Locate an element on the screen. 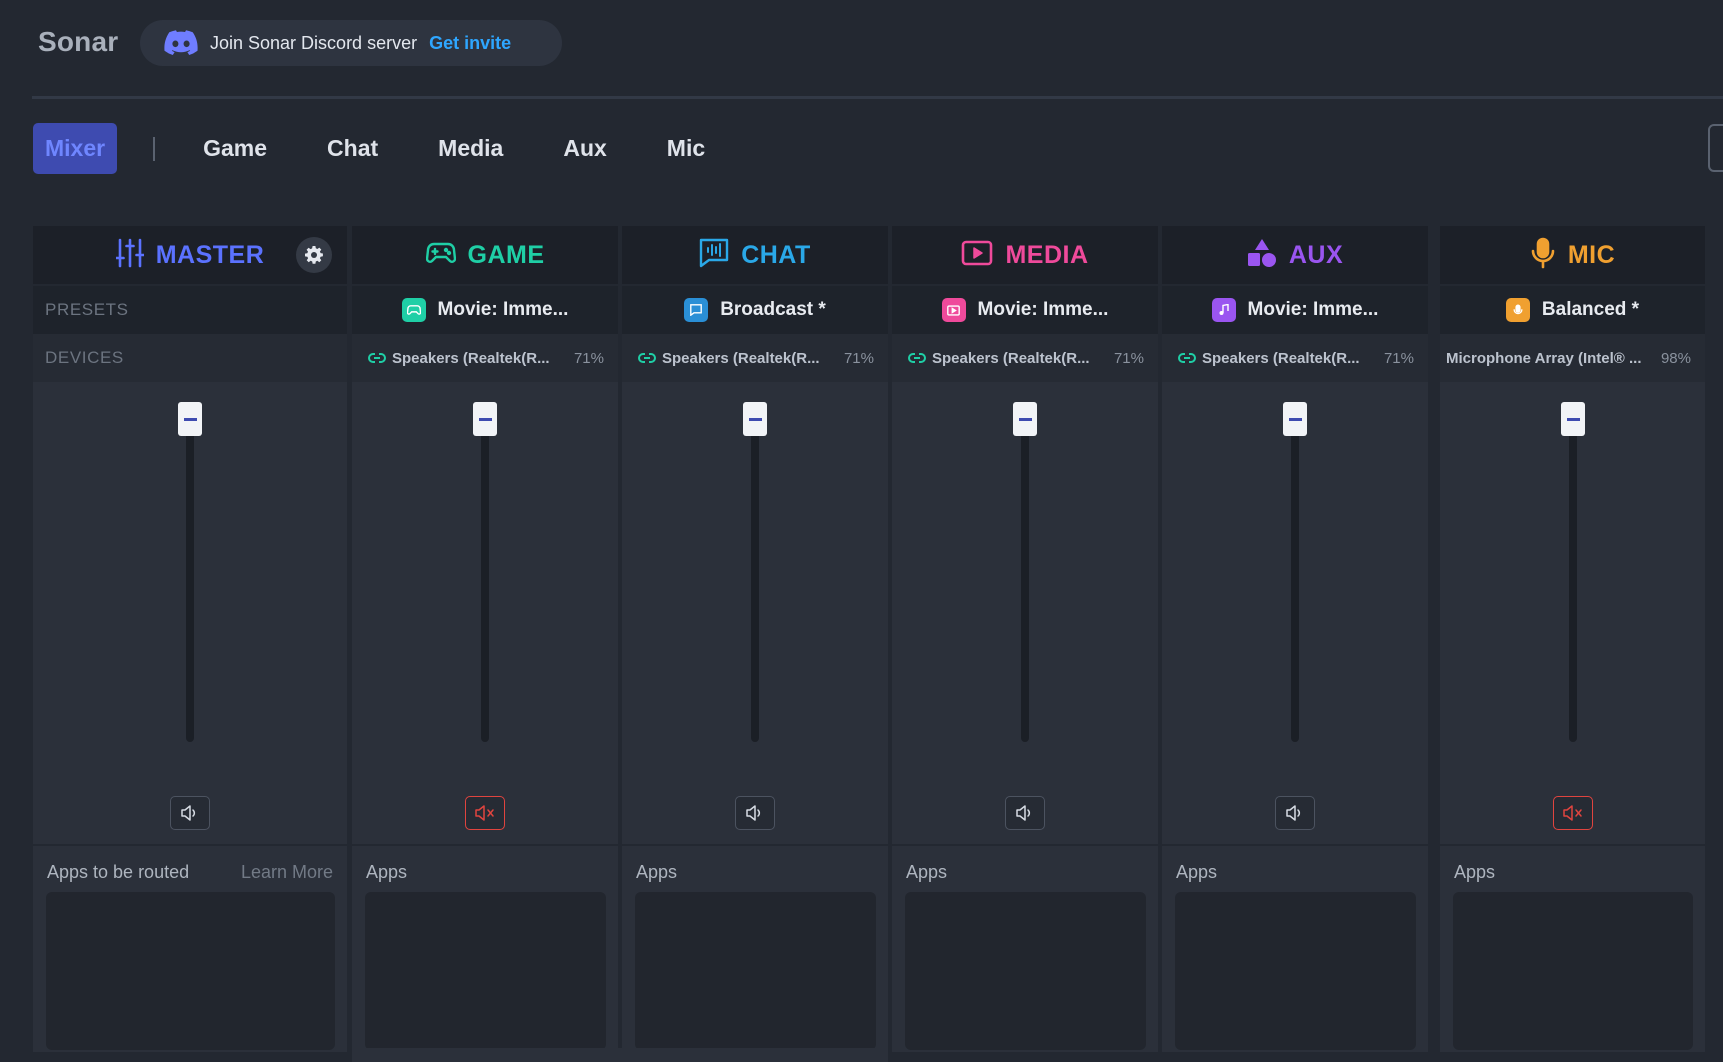 This screenshot has width=1723, height=1062. game-fader-handle is located at coordinates (485, 419).